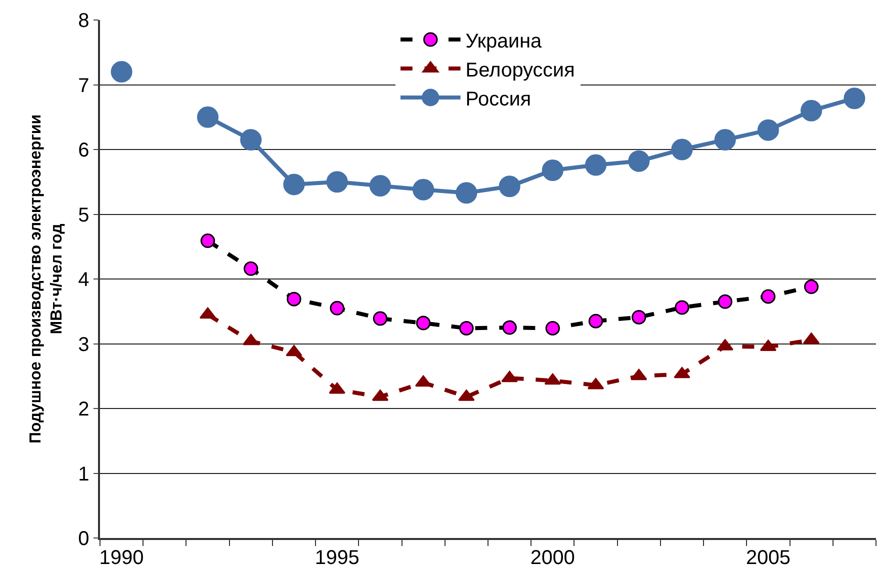 This screenshot has height=578, width=886. I want to click on y-tick-label: 2, so click(84, 409).